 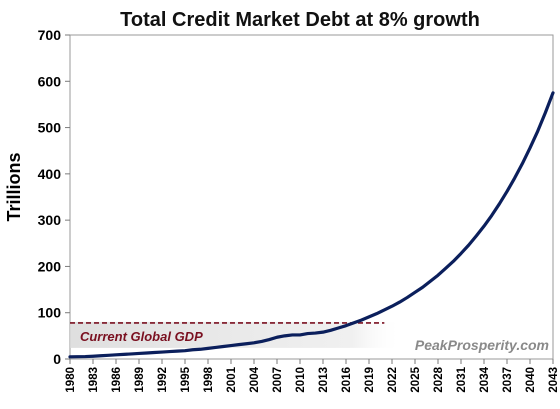 What do you see at coordinates (163, 380) in the screenshot?
I see `x-tick-label: 1992` at bounding box center [163, 380].